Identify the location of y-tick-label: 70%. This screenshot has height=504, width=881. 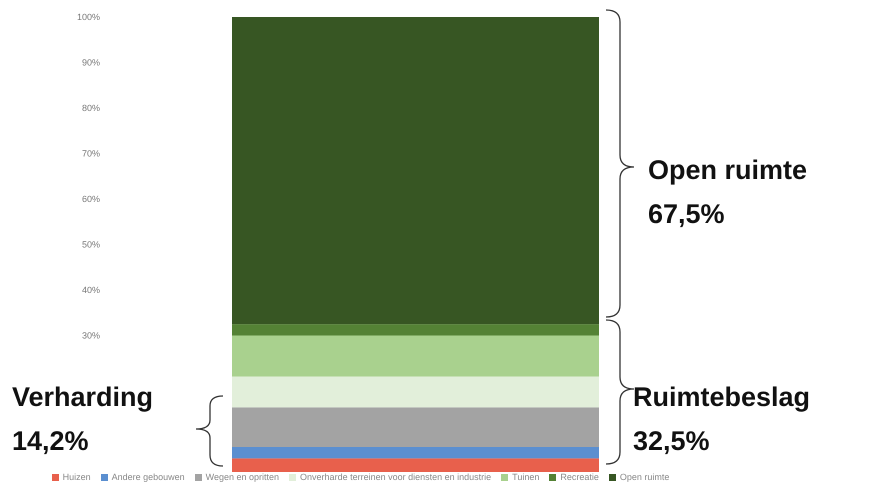
(91, 153).